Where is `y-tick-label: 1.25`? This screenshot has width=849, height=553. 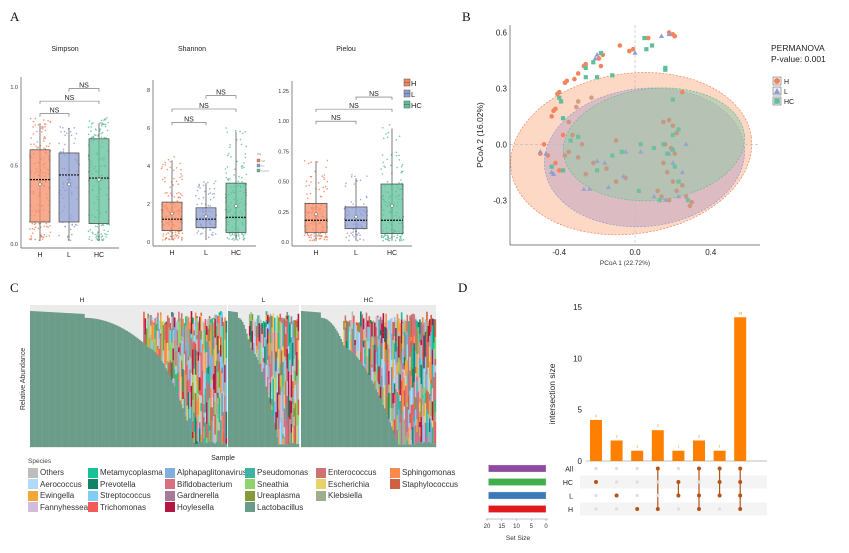
y-tick-label: 1.25 is located at coordinates (283, 92).